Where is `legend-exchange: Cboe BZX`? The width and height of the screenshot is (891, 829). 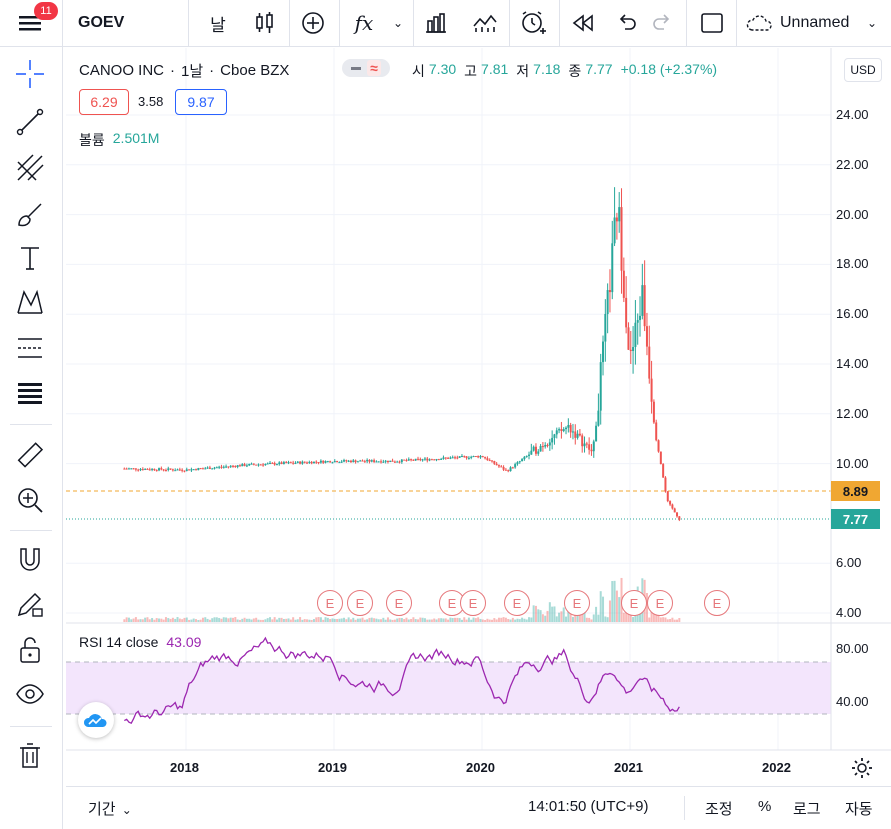 legend-exchange: Cboe BZX is located at coordinates (255, 70).